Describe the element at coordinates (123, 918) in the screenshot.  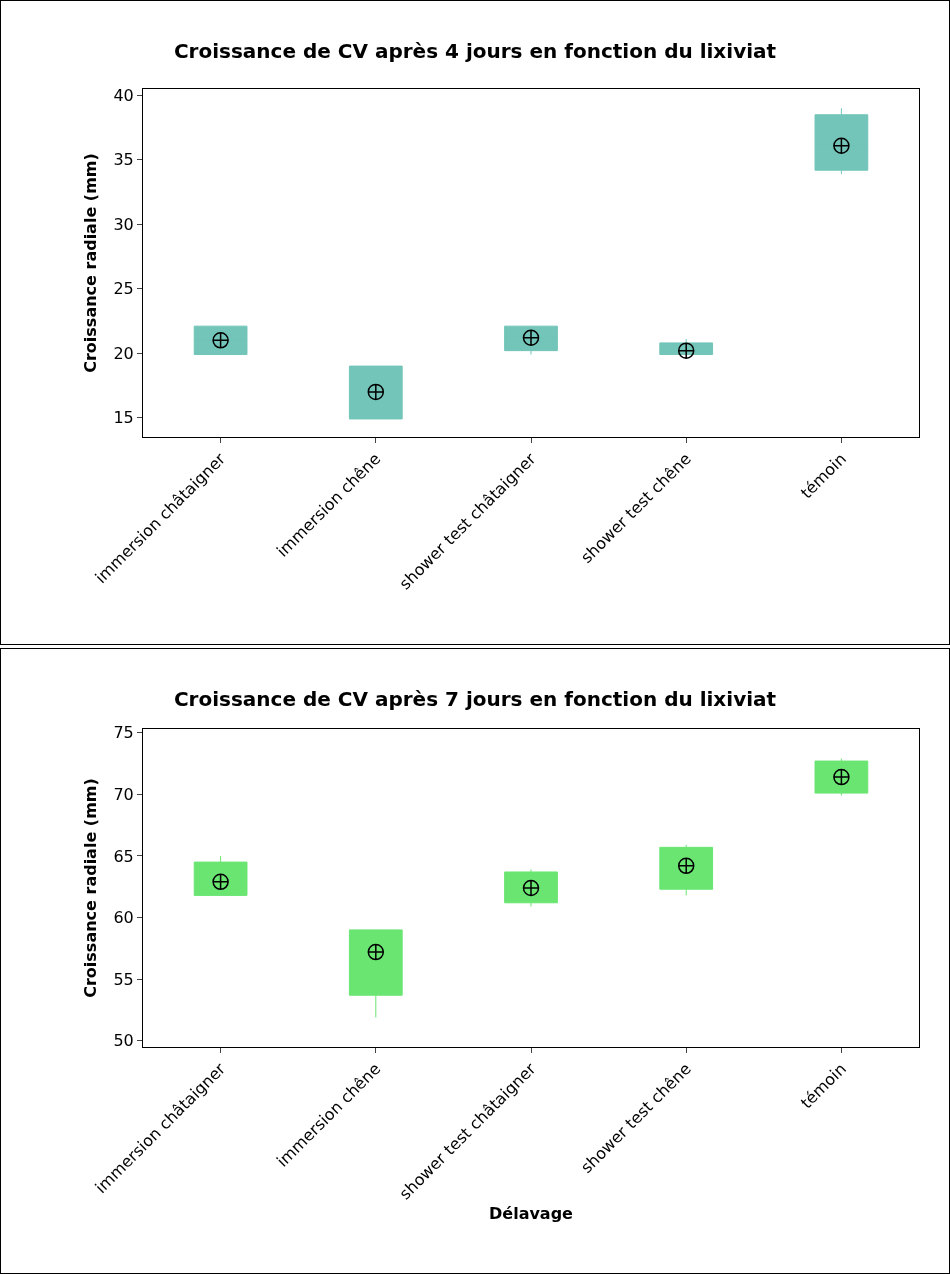
I see `y-tick-label: 60` at that location.